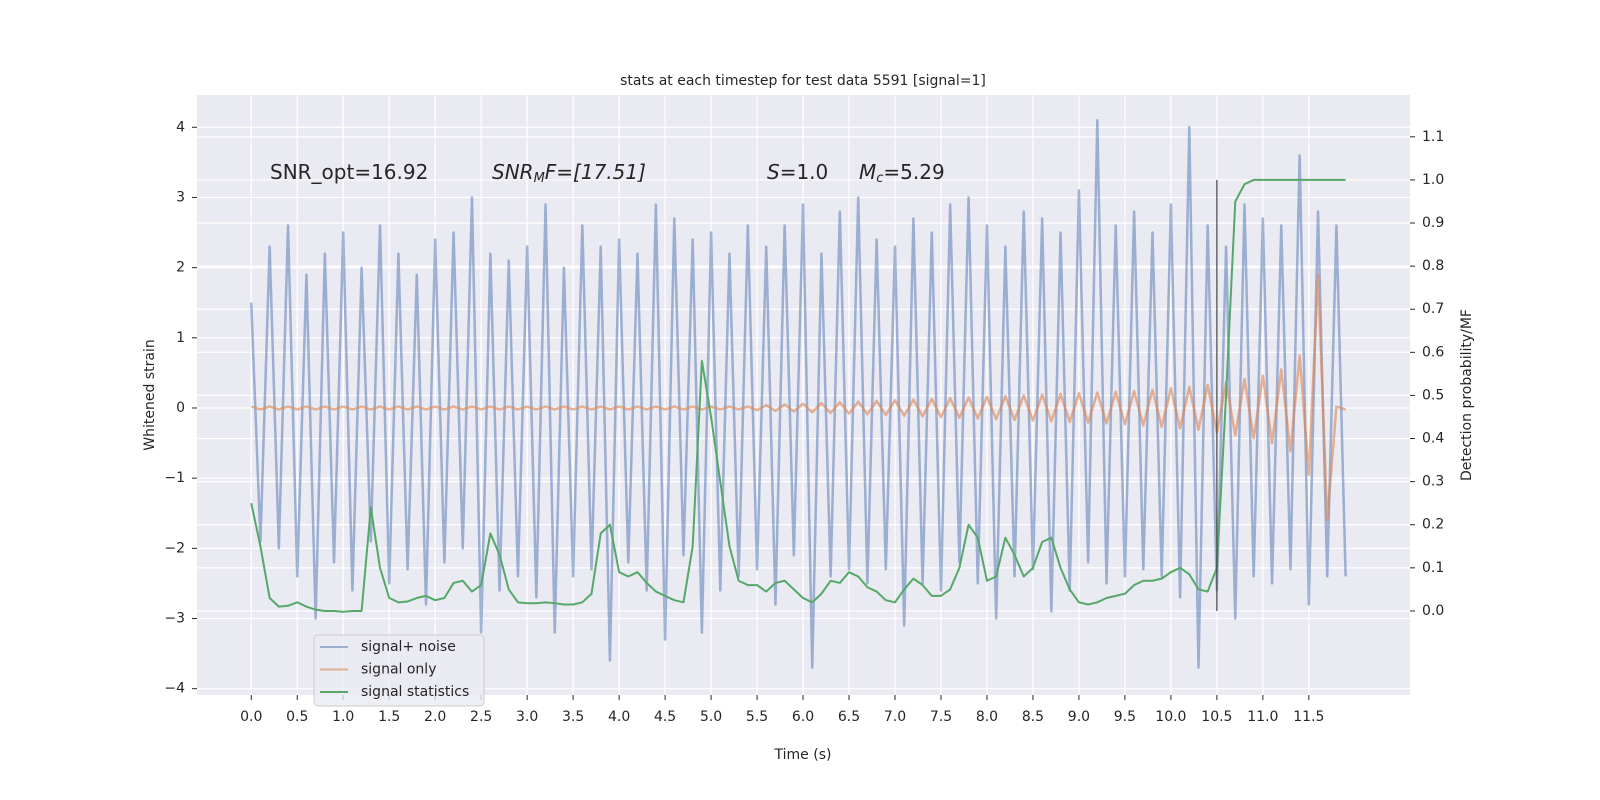 This screenshot has height=800, width=1600. Describe the element at coordinates (773, 172) in the screenshot. I see `annotation-part: S` at that location.